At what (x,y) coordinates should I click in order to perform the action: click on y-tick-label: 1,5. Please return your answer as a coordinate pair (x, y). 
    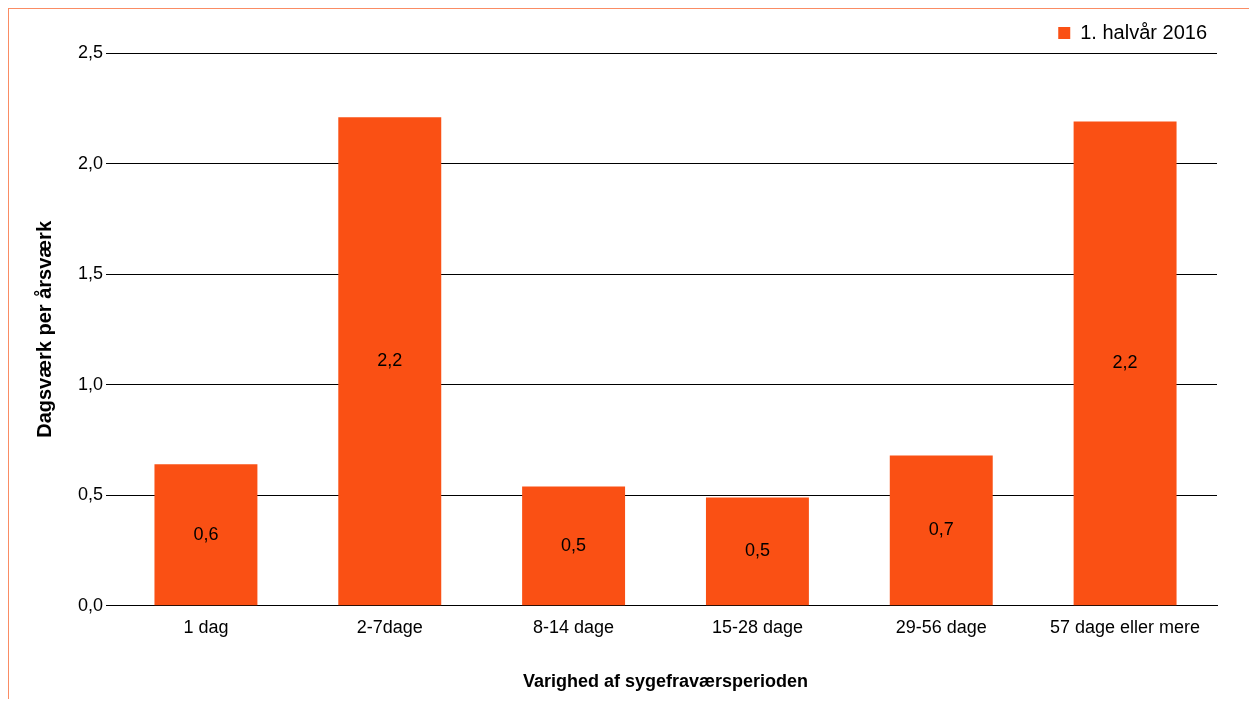
    Looking at the image, I should click on (90, 273).